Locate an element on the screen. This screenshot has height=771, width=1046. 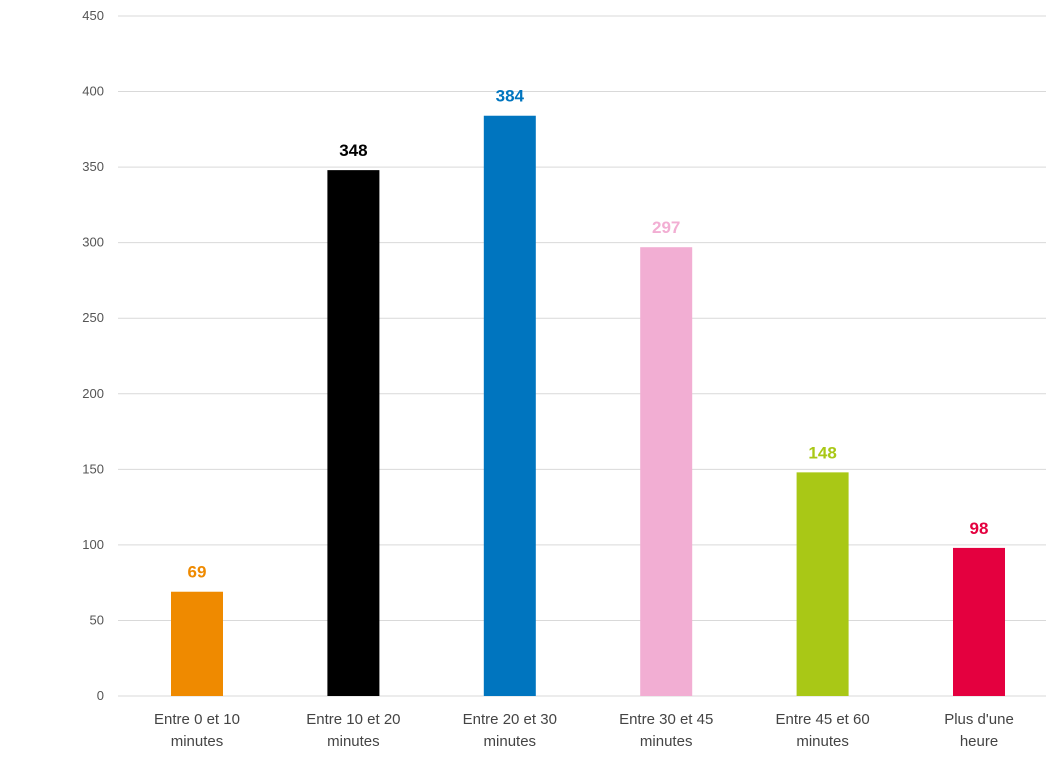
data-label-6: 98 is located at coordinates (979, 528).